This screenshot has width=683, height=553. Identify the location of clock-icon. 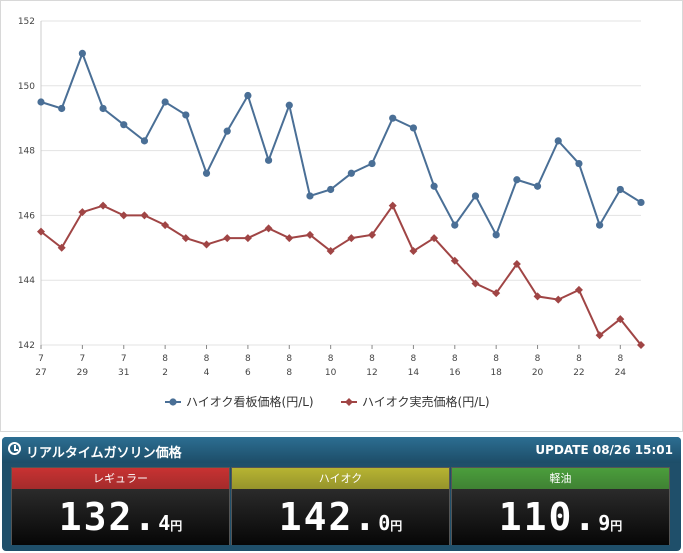
(14, 448).